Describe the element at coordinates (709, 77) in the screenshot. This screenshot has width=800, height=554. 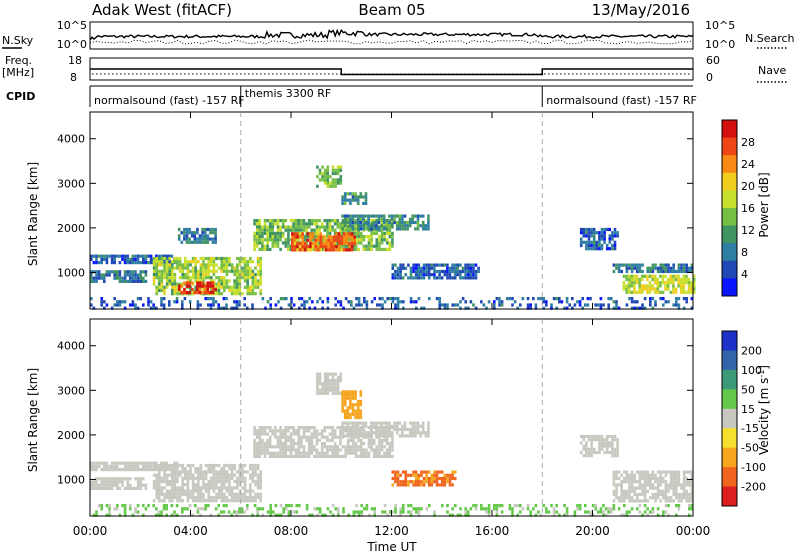
I see `freq-right-tick-low: 0` at that location.